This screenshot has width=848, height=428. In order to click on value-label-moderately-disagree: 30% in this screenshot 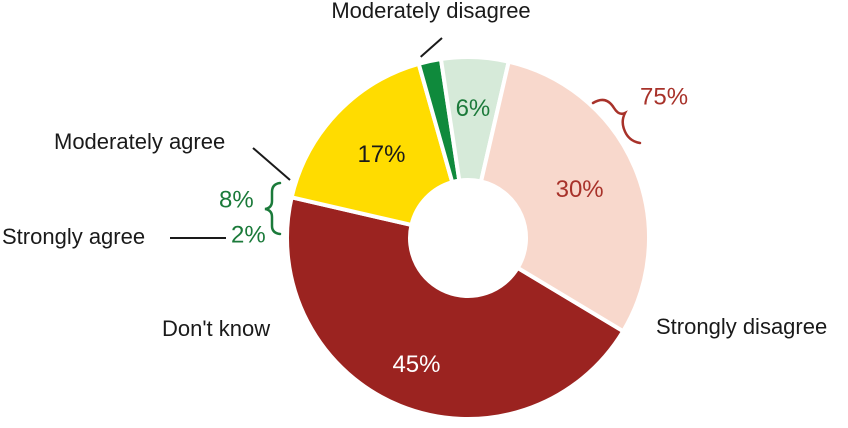, I will do `click(580, 189)`.